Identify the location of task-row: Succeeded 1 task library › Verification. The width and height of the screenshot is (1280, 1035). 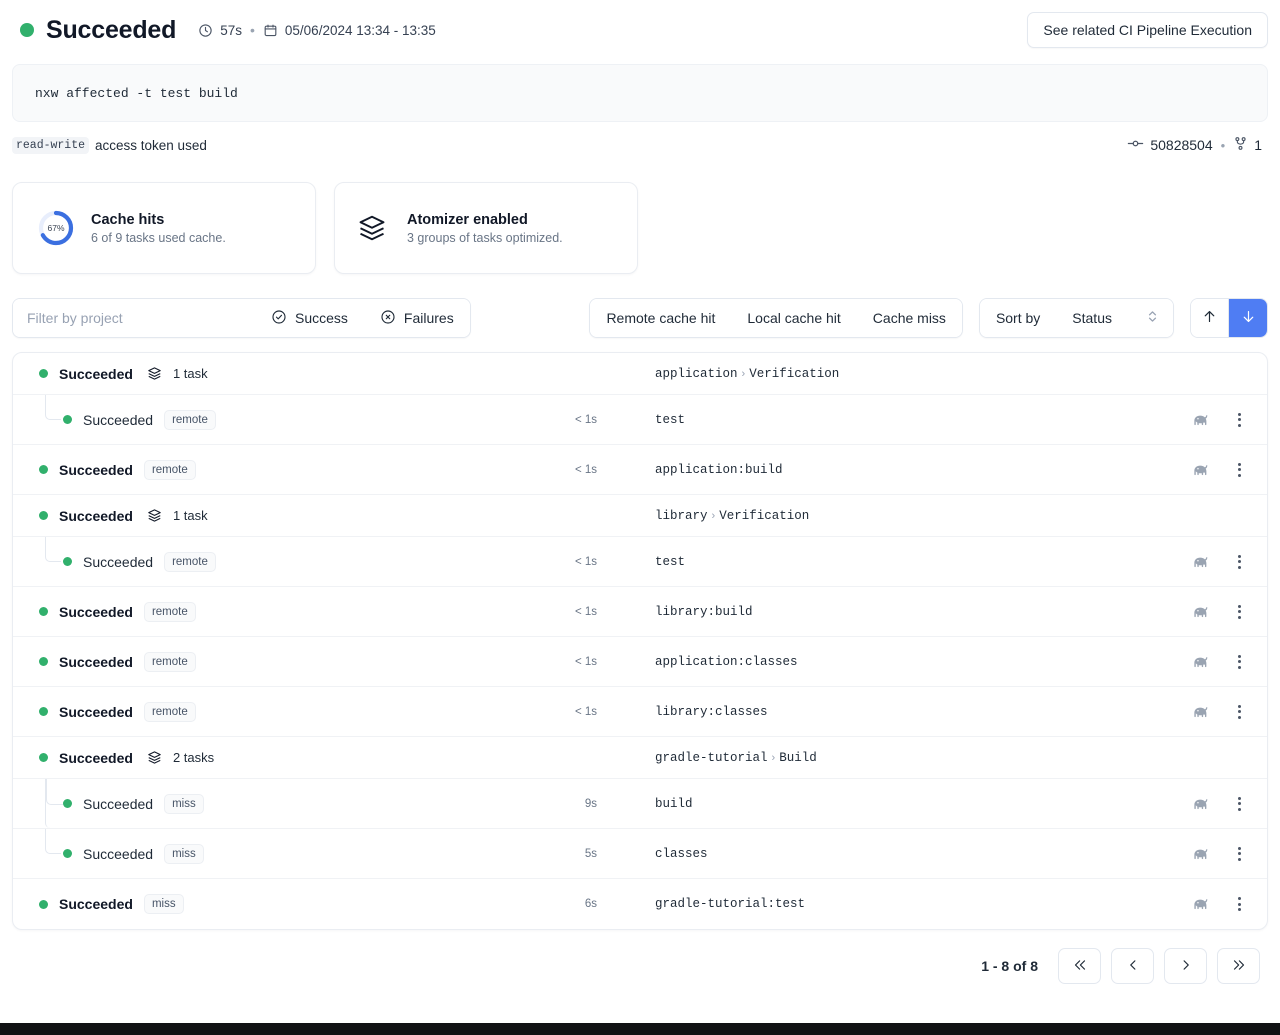
(640, 516).